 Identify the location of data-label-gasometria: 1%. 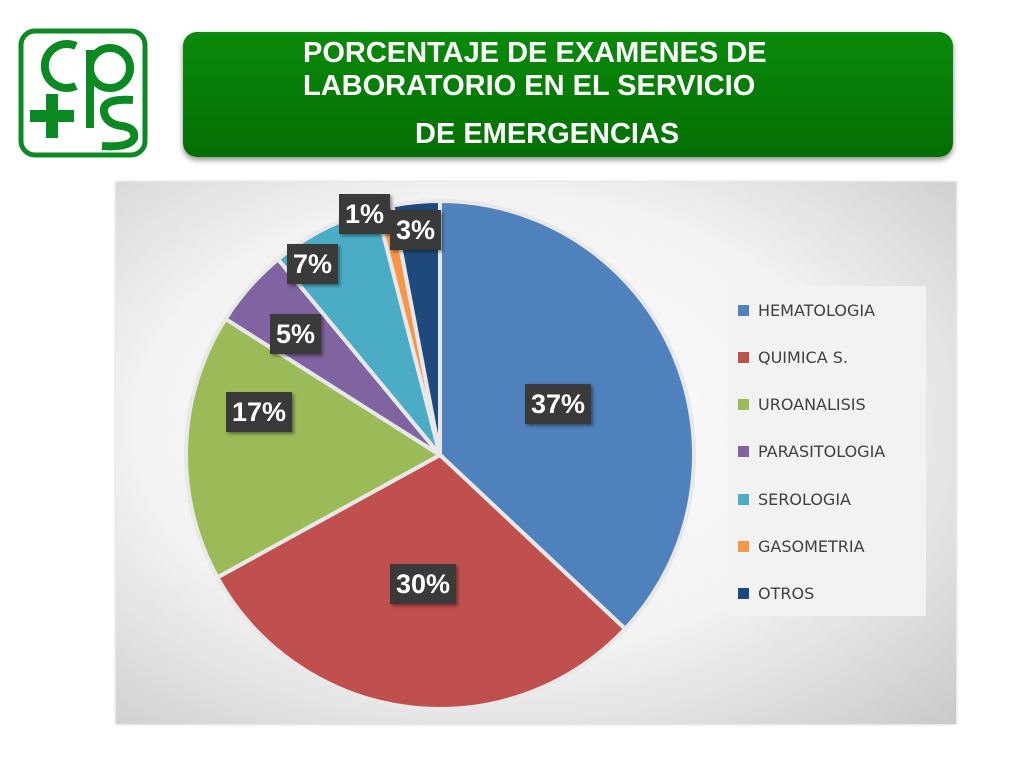
(365, 214).